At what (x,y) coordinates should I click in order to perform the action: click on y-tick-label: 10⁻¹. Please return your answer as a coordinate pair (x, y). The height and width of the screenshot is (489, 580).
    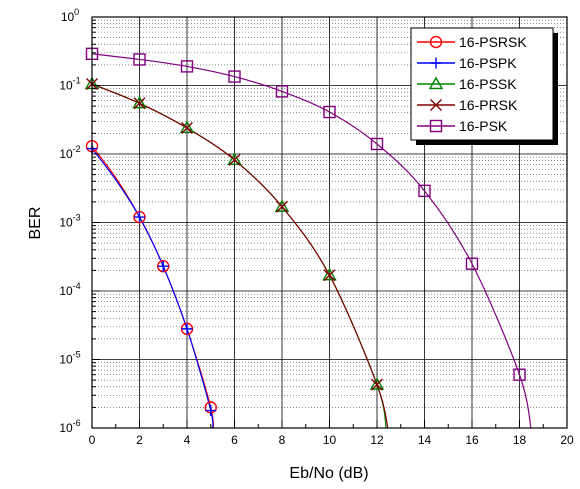
    Looking at the image, I should click on (69, 84).